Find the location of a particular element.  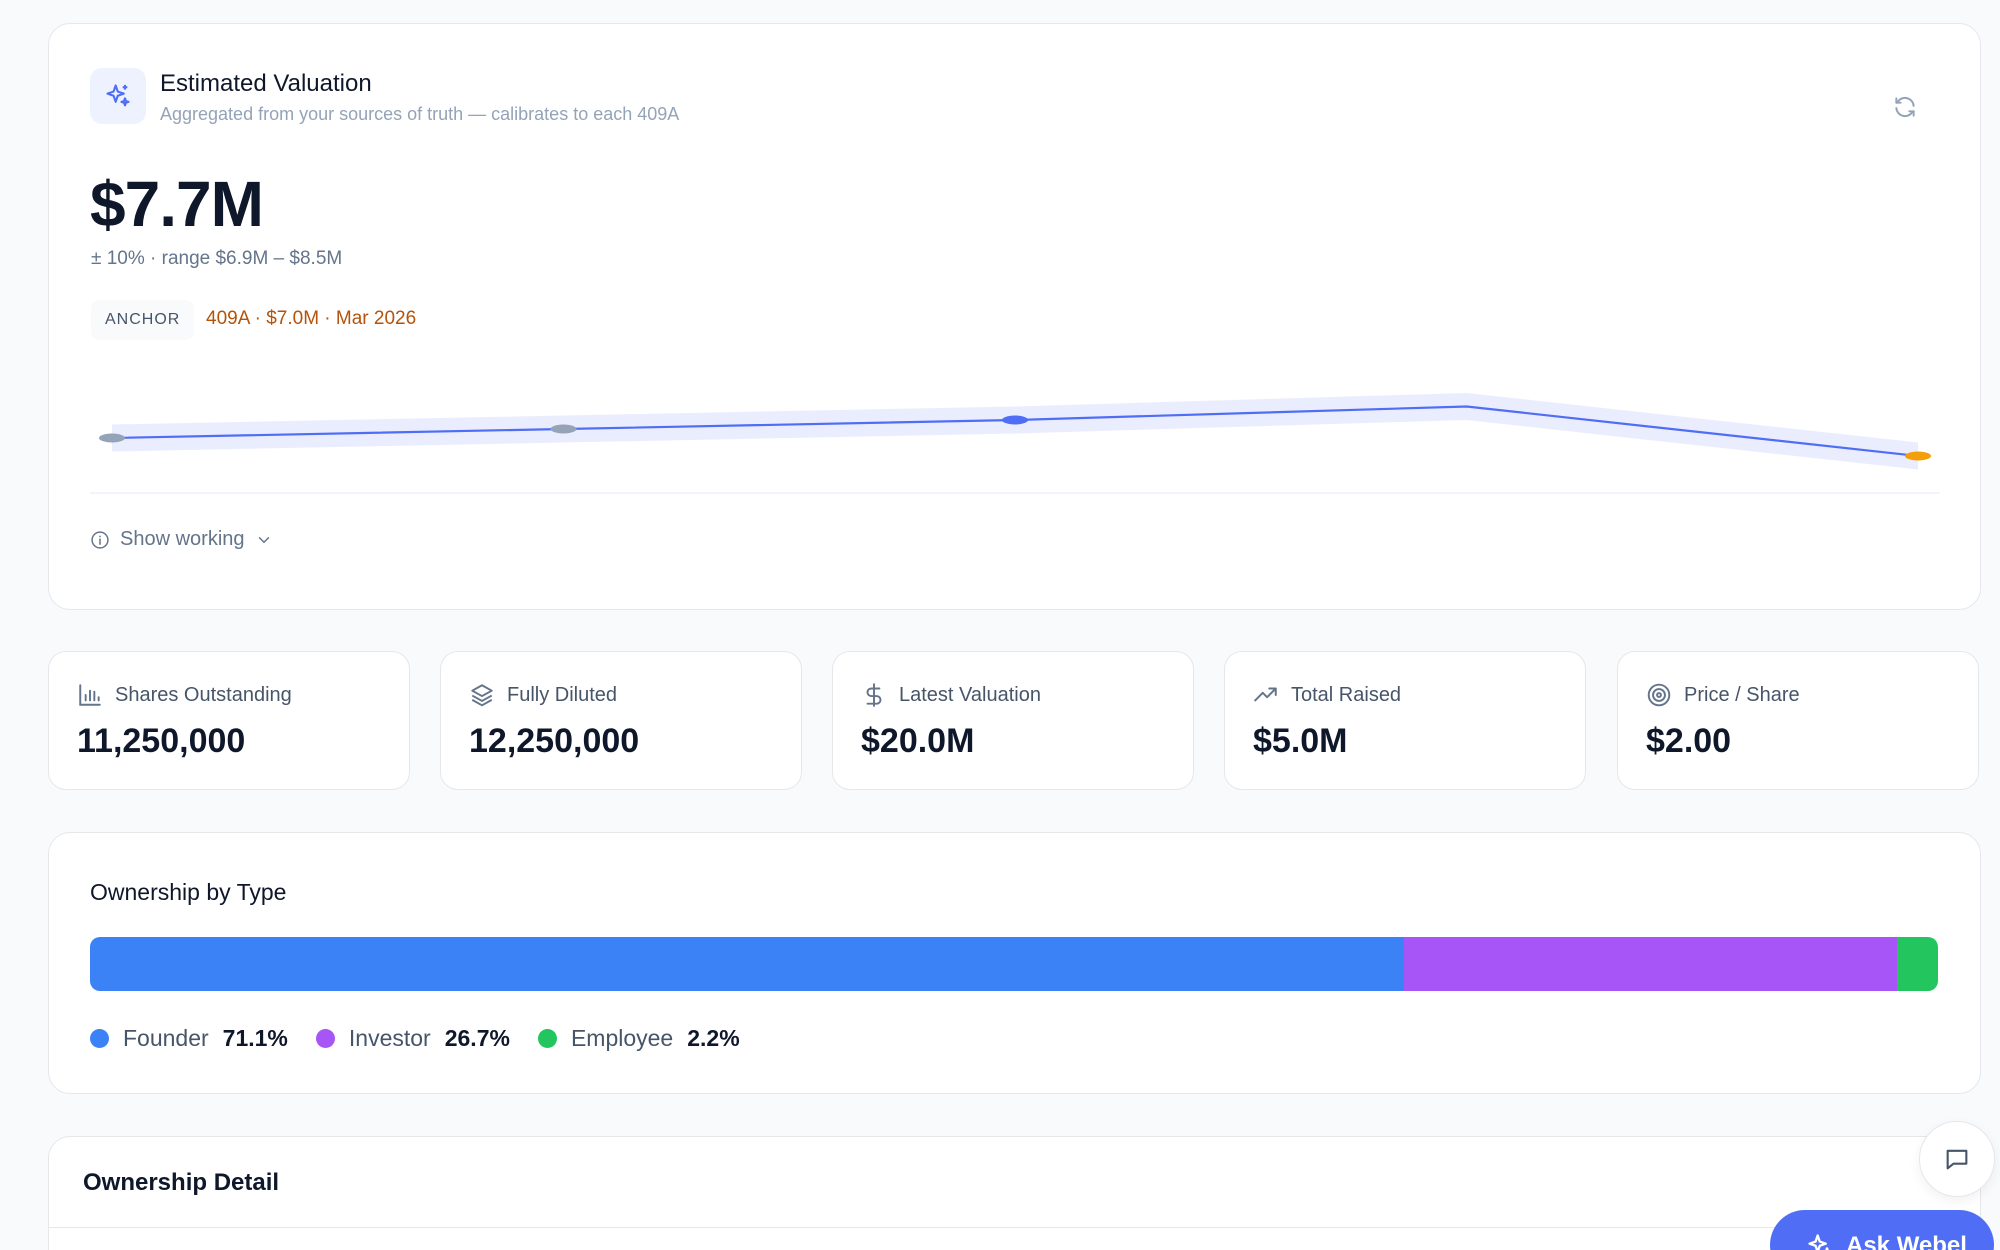

show-working-toggle: Show working is located at coordinates (181, 539).